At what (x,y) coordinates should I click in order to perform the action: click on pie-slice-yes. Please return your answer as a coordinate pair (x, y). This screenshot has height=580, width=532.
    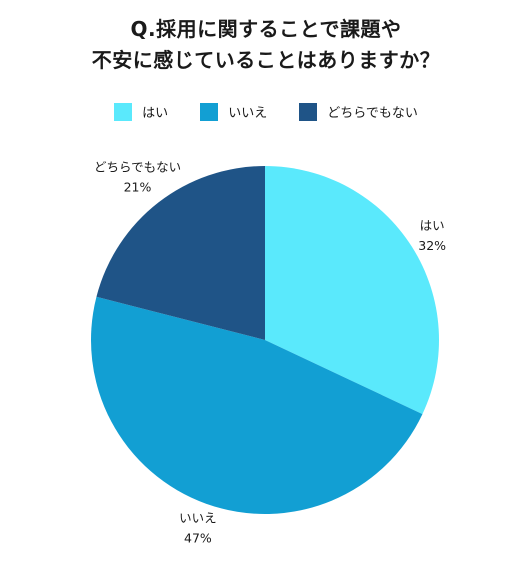
    Looking at the image, I should click on (352, 290).